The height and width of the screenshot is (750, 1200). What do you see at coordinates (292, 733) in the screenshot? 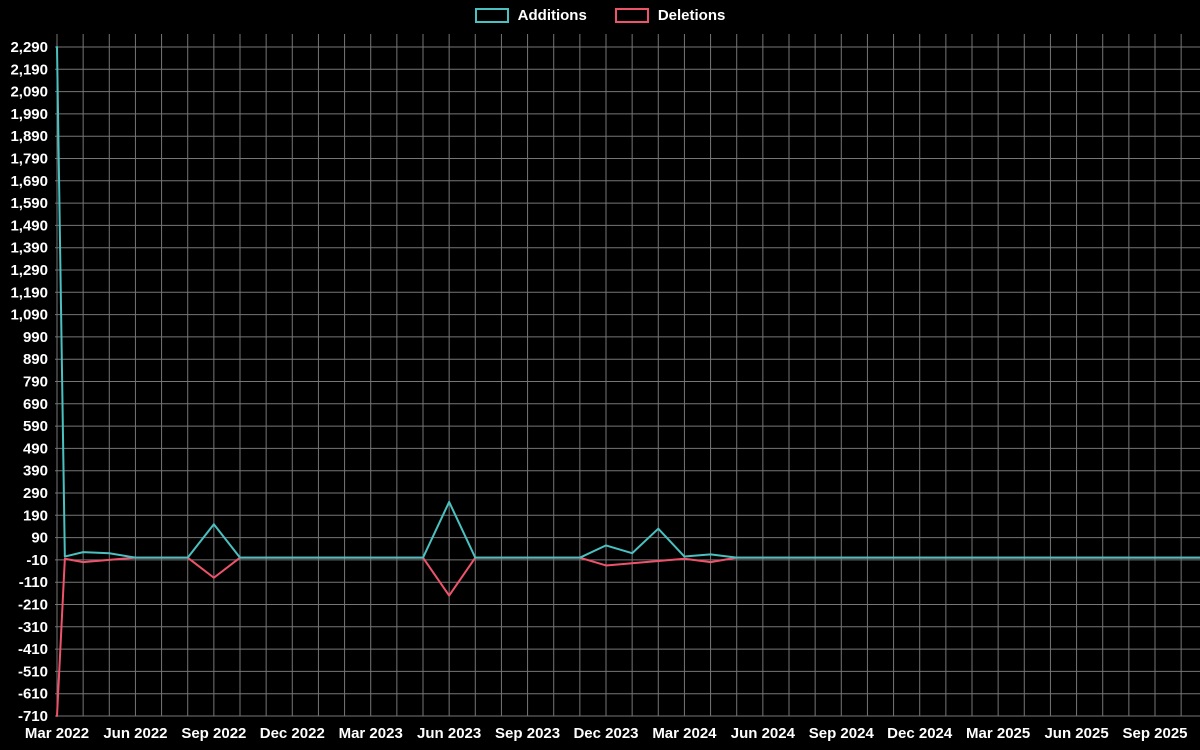
I see `x-axis-tick-label: Dec 2022` at bounding box center [292, 733].